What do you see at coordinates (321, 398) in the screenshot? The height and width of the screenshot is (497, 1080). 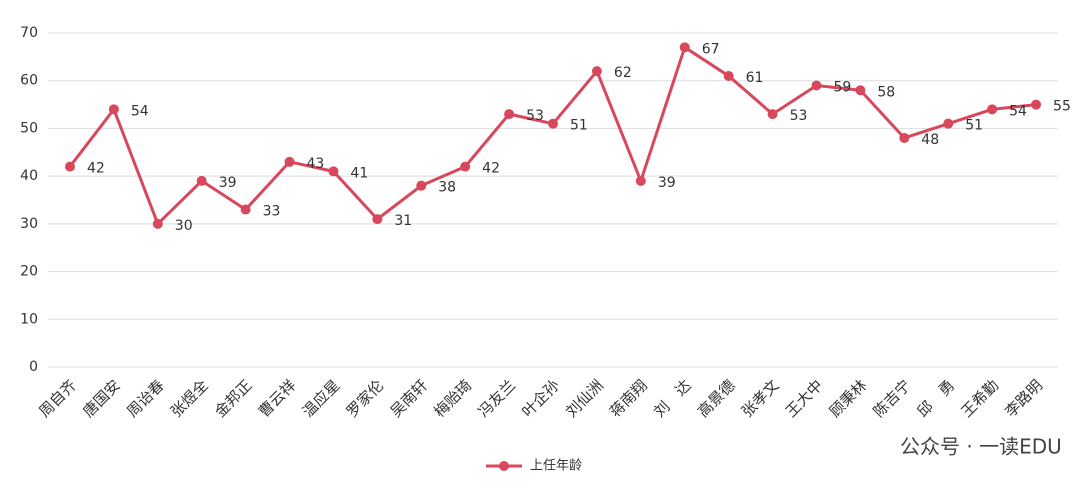 I see `x-tick-label: 温应星` at bounding box center [321, 398].